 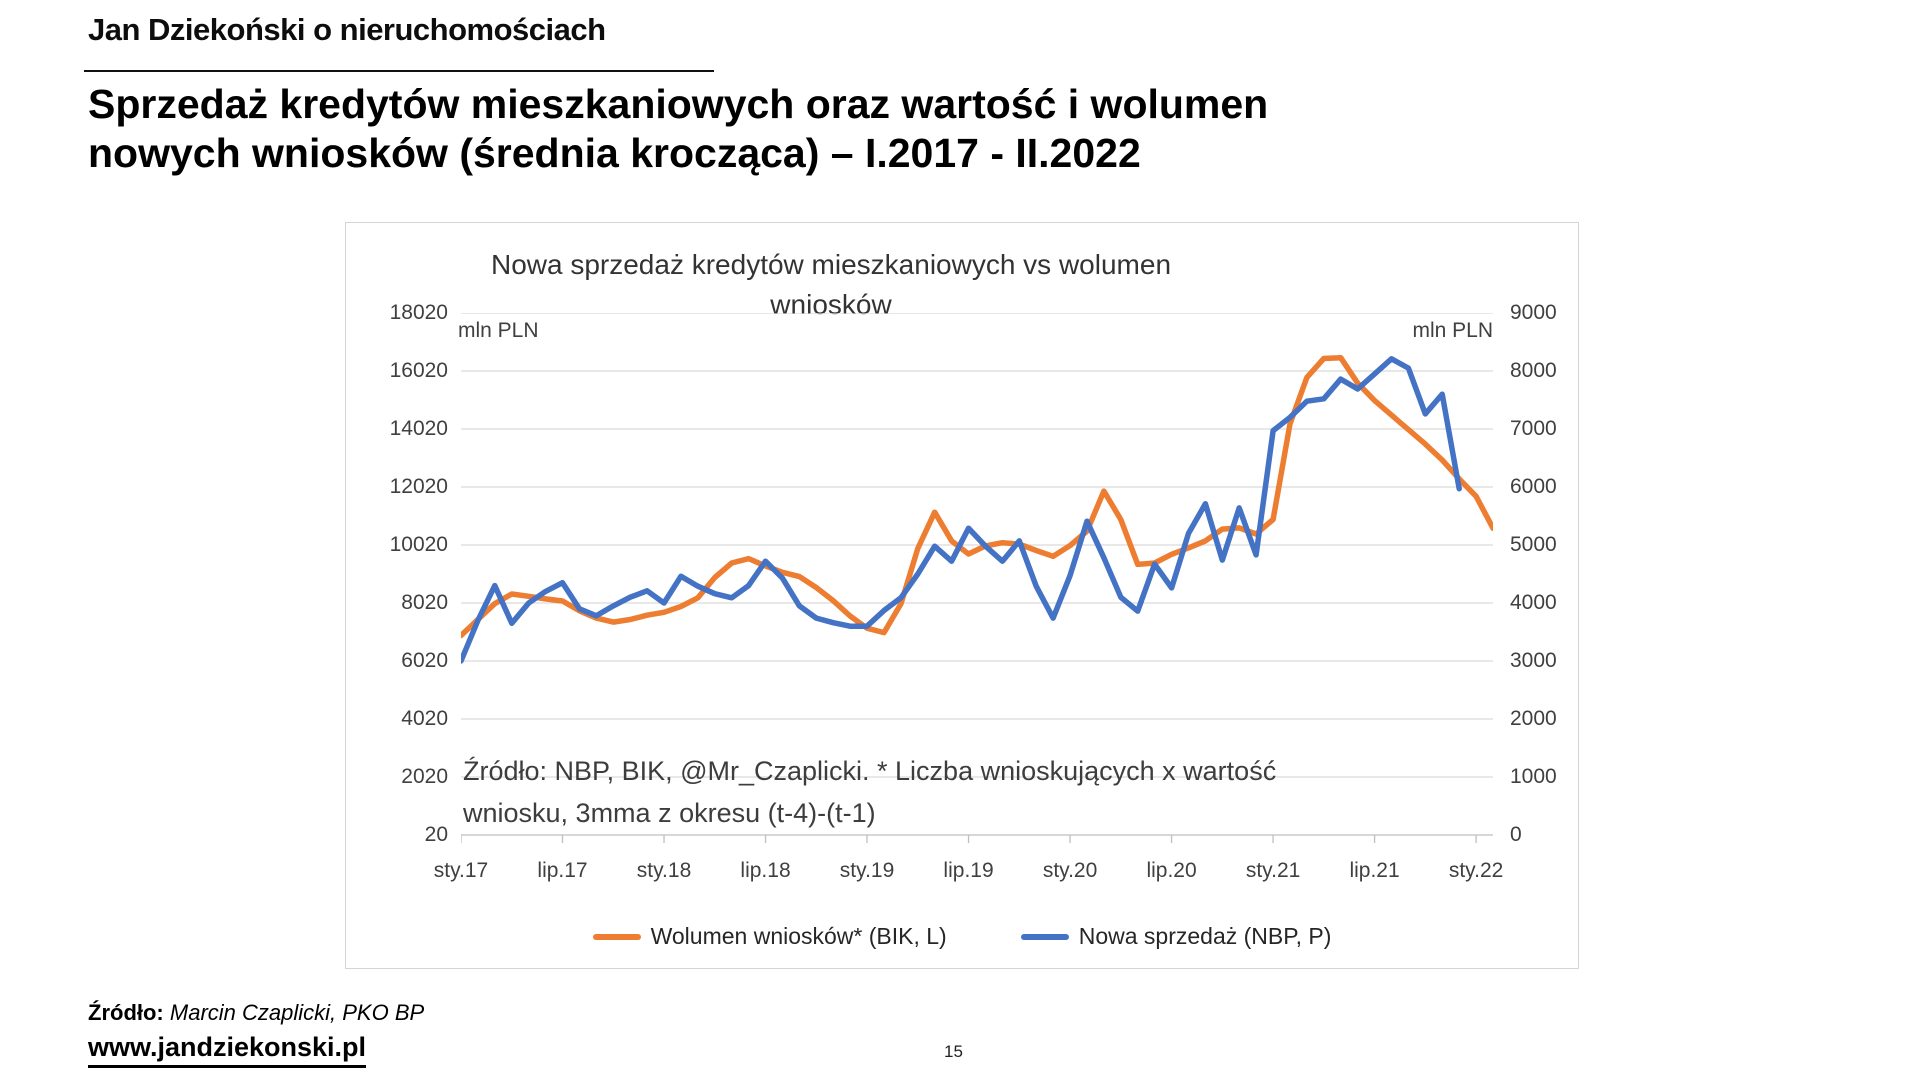 What do you see at coordinates (798, 936) in the screenshot?
I see `legend-label-wolumen: Wolumen wniosków* (BIK, L)` at bounding box center [798, 936].